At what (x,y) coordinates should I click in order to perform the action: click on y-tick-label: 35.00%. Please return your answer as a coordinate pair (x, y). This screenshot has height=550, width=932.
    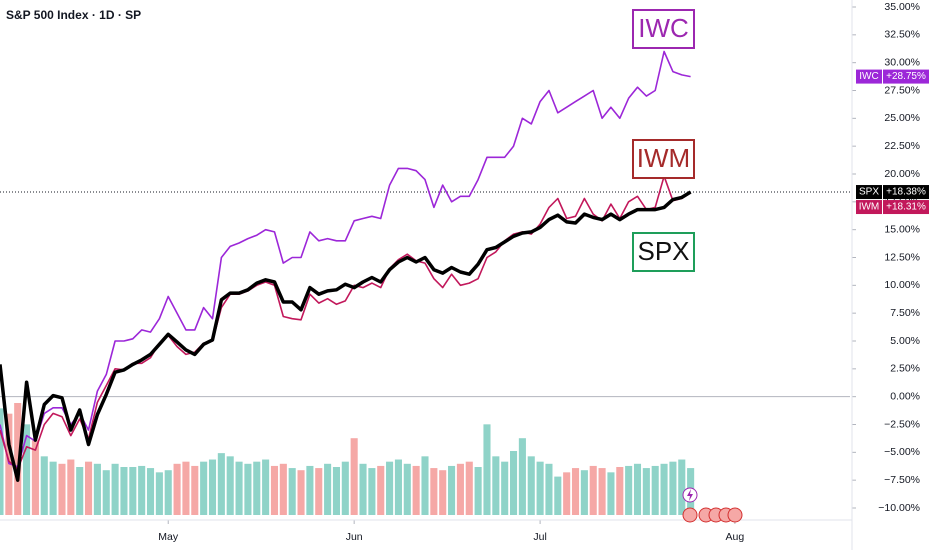
    Looking at the image, I should click on (902, 7).